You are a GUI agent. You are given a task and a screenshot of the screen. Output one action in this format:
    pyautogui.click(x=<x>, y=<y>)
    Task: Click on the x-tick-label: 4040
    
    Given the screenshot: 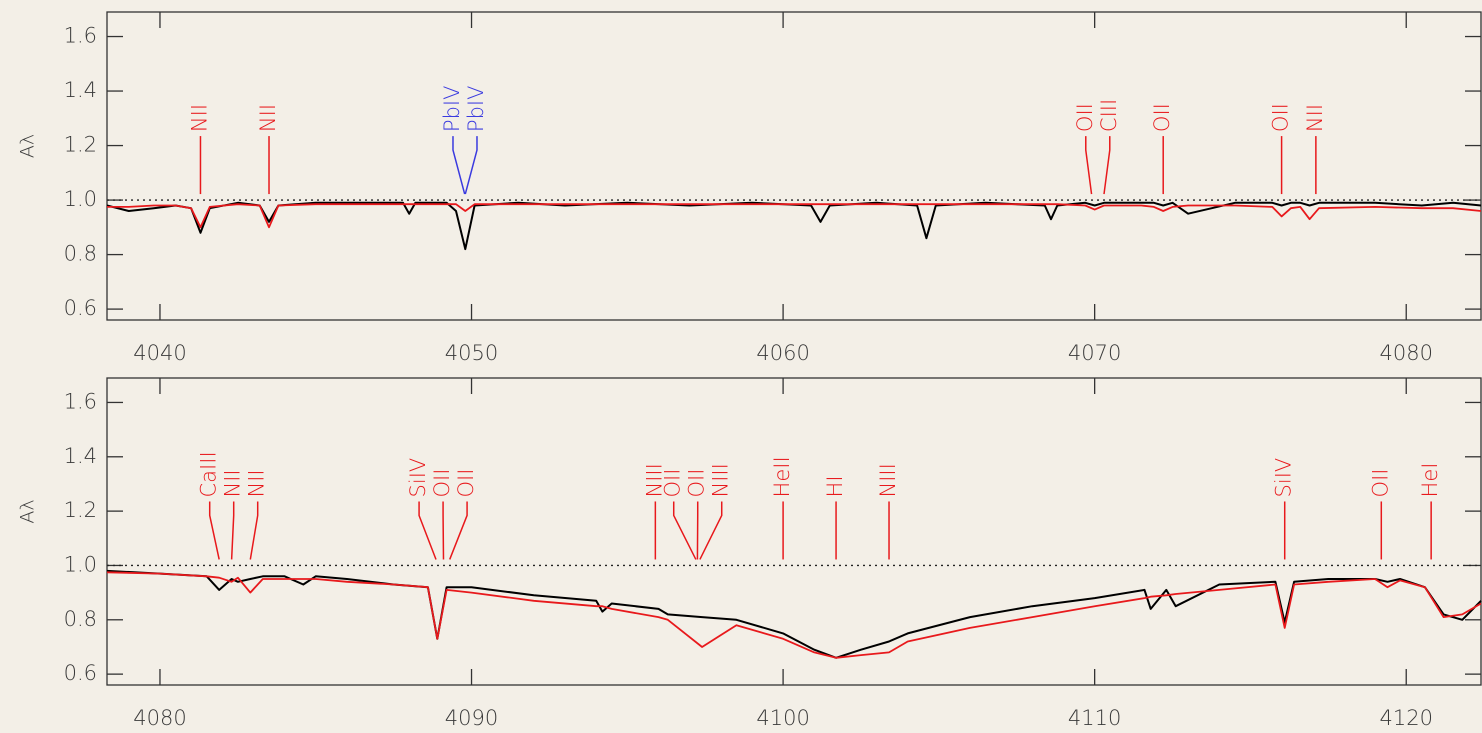 What is the action you would take?
    pyautogui.click(x=159, y=353)
    